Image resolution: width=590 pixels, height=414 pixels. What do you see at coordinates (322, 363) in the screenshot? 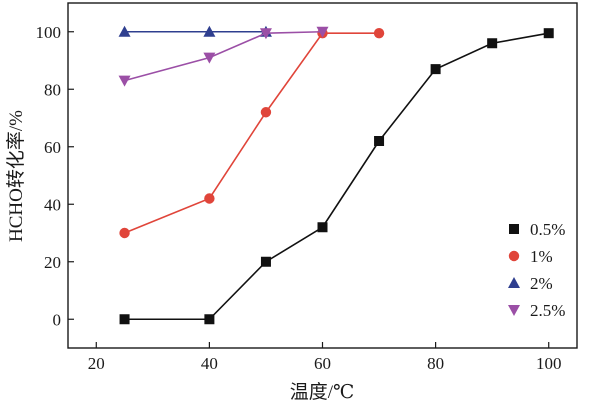
I see `x-tick-label: 60` at bounding box center [322, 363].